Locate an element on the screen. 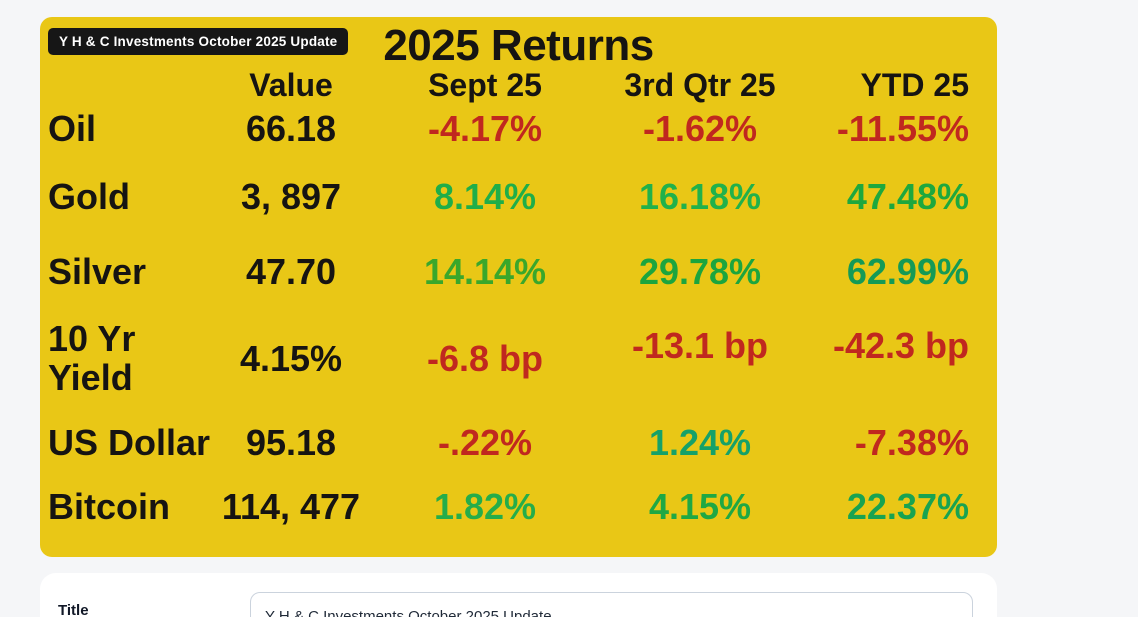 This screenshot has width=1138, height=617. form-panel: Title is located at coordinates (518, 595).